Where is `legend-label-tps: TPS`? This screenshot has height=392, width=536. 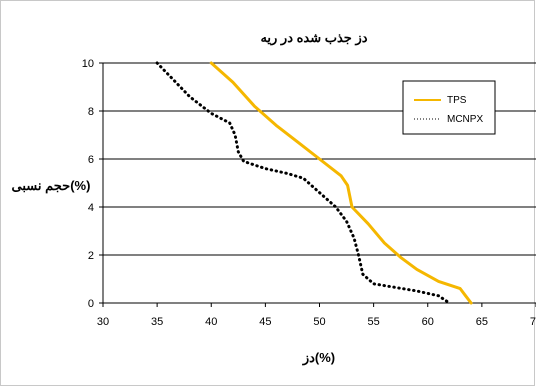 legend-label-tps: TPS is located at coordinates (457, 100).